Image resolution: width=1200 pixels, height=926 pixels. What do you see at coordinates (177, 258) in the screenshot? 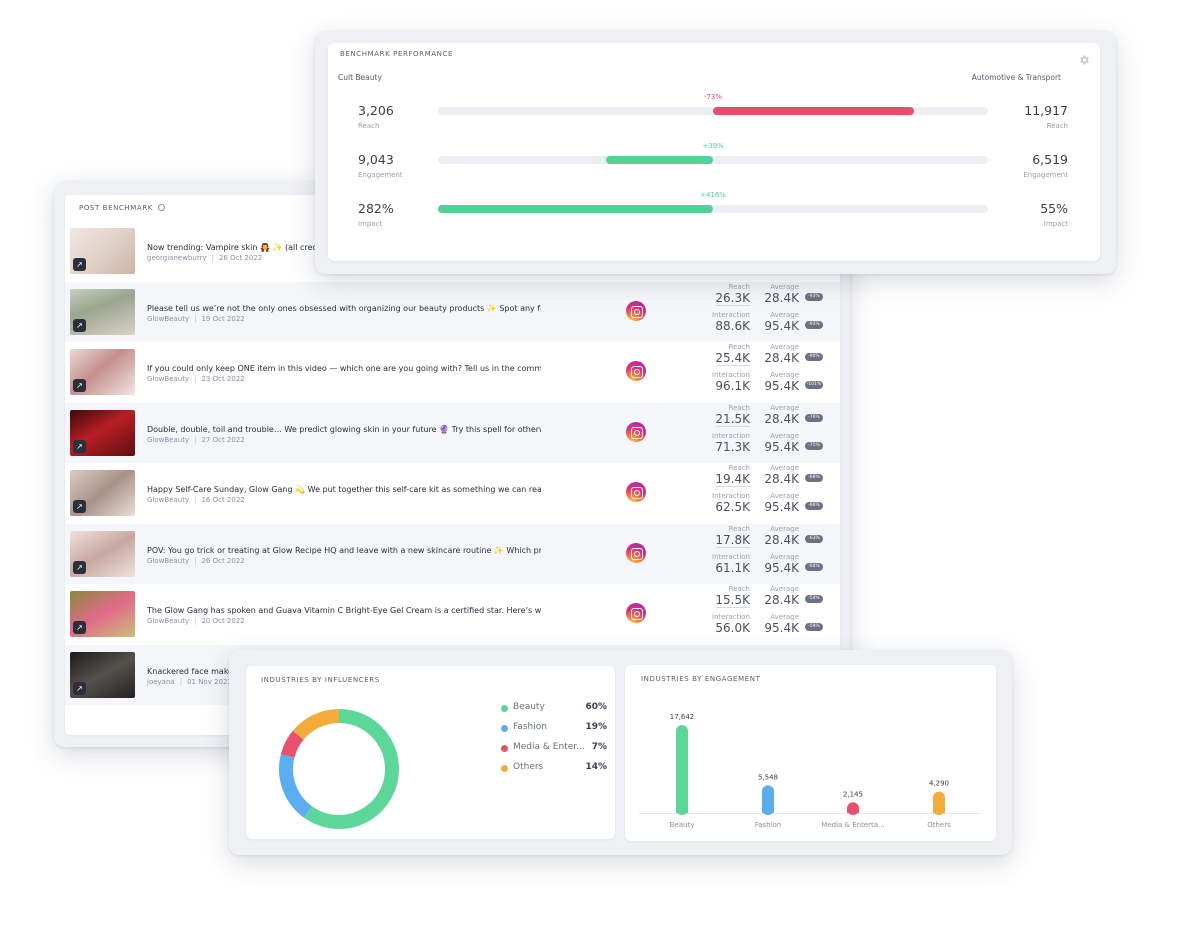
I see `post-author: georgianewburry` at bounding box center [177, 258].